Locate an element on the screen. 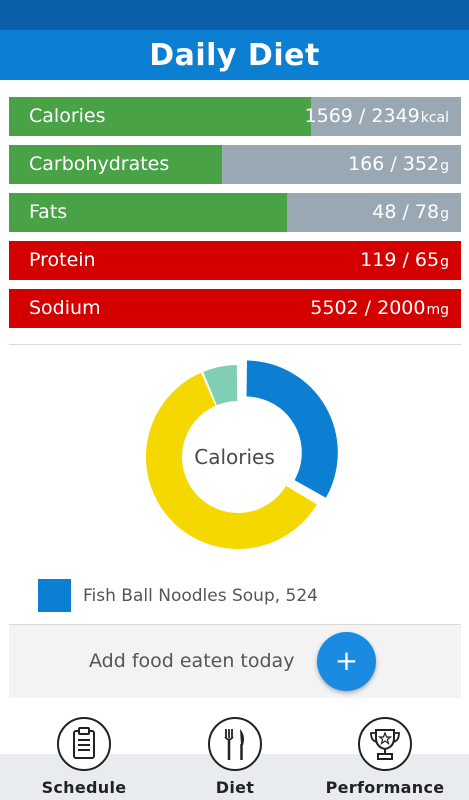 The height and width of the screenshot is (800, 469). nutrient-label: Fats is located at coordinates (48, 212).